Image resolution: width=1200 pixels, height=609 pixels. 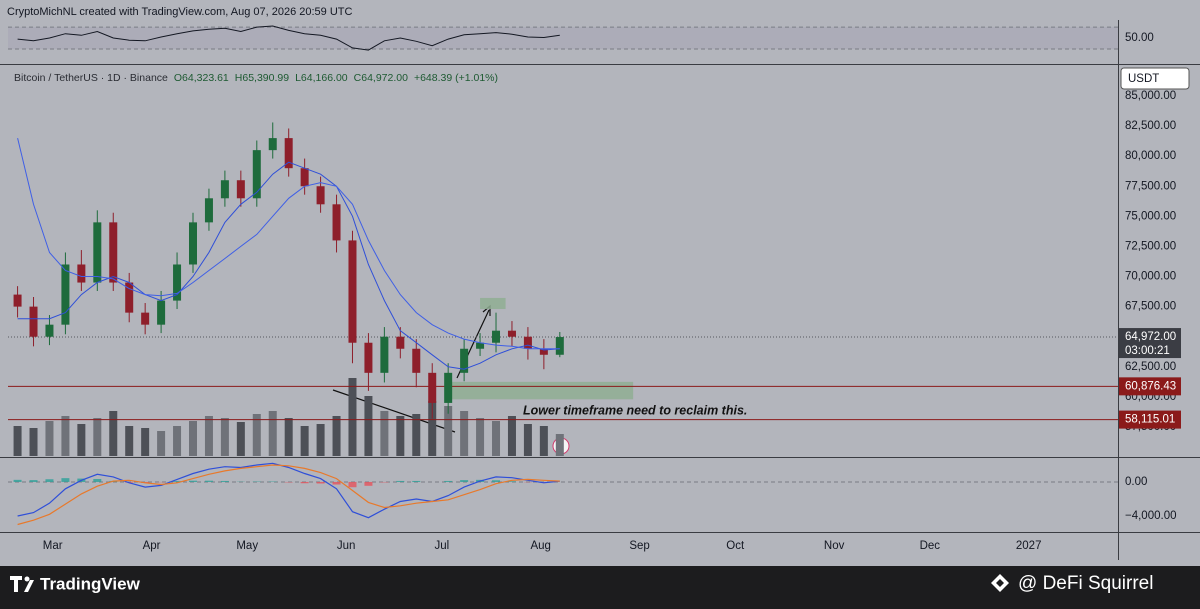 What do you see at coordinates (735, 546) in the screenshot?
I see `x-tick-label: Oct` at bounding box center [735, 546].